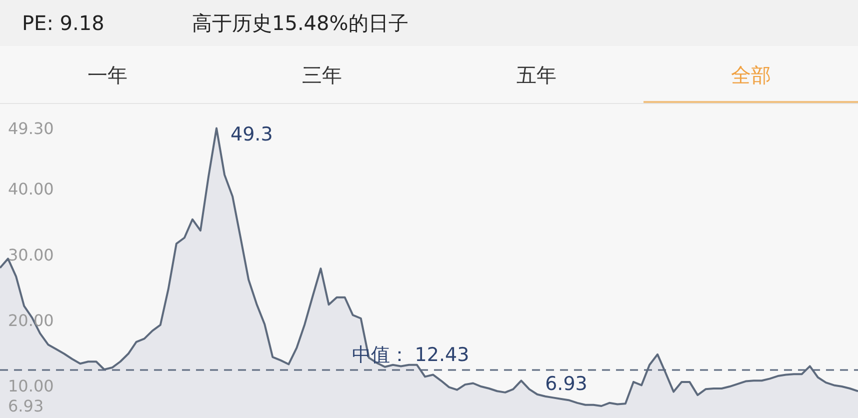  Describe the element at coordinates (566, 384) in the screenshot. I see `data-label: 6.93` at that location.